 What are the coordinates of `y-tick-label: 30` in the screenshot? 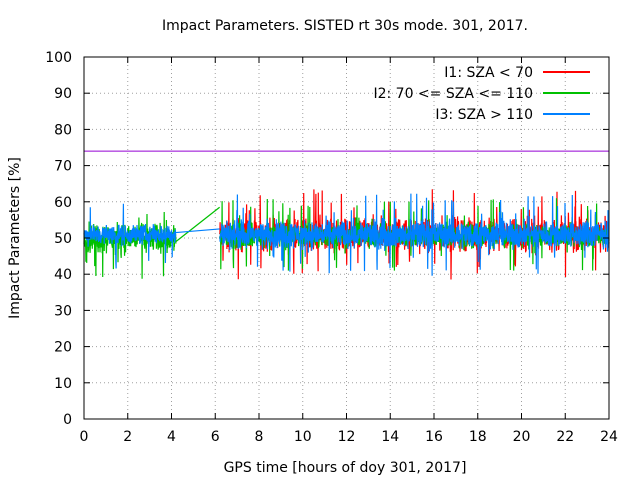 It's located at (63, 311).